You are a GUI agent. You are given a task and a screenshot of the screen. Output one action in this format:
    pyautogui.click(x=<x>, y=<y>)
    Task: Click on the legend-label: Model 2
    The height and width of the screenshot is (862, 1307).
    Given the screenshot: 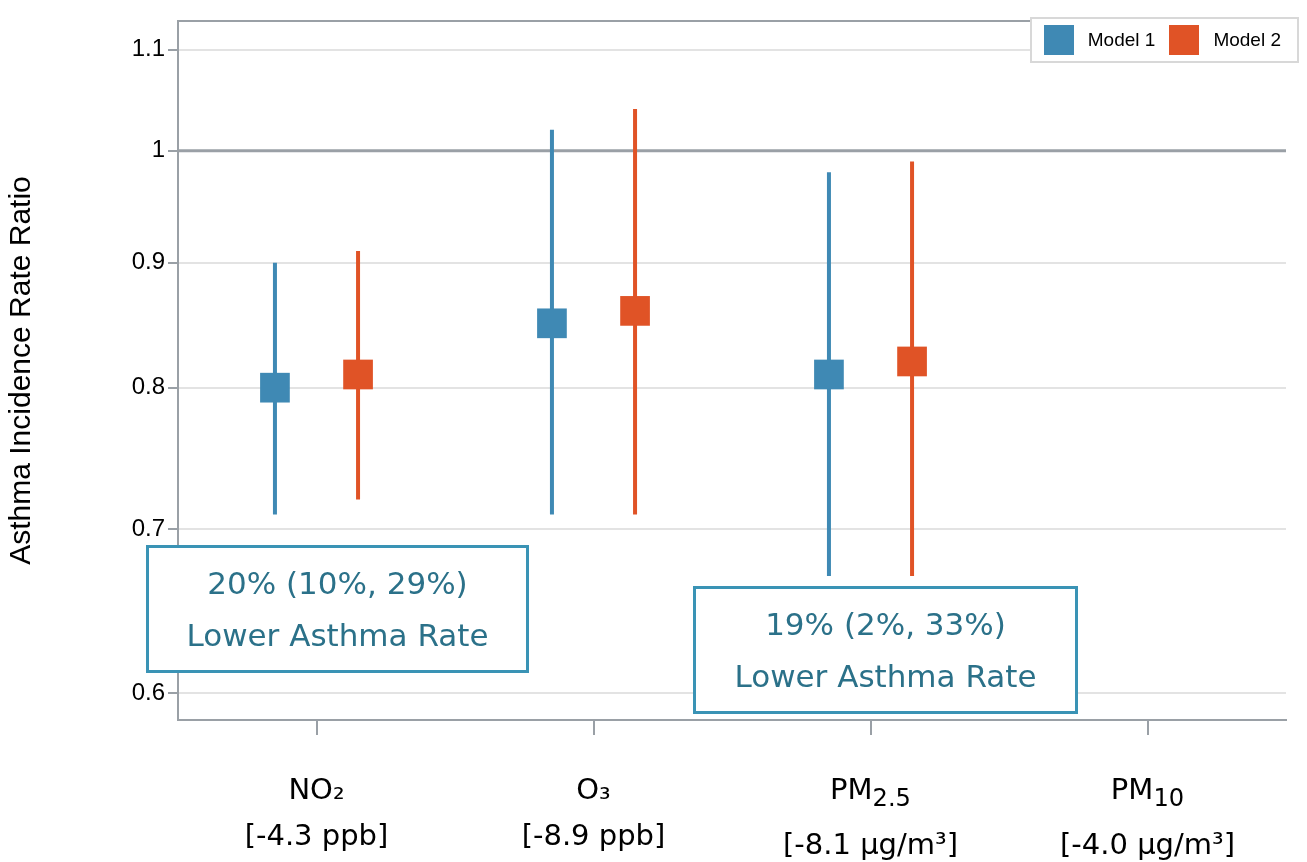 What is the action you would take?
    pyautogui.click(x=1247, y=40)
    